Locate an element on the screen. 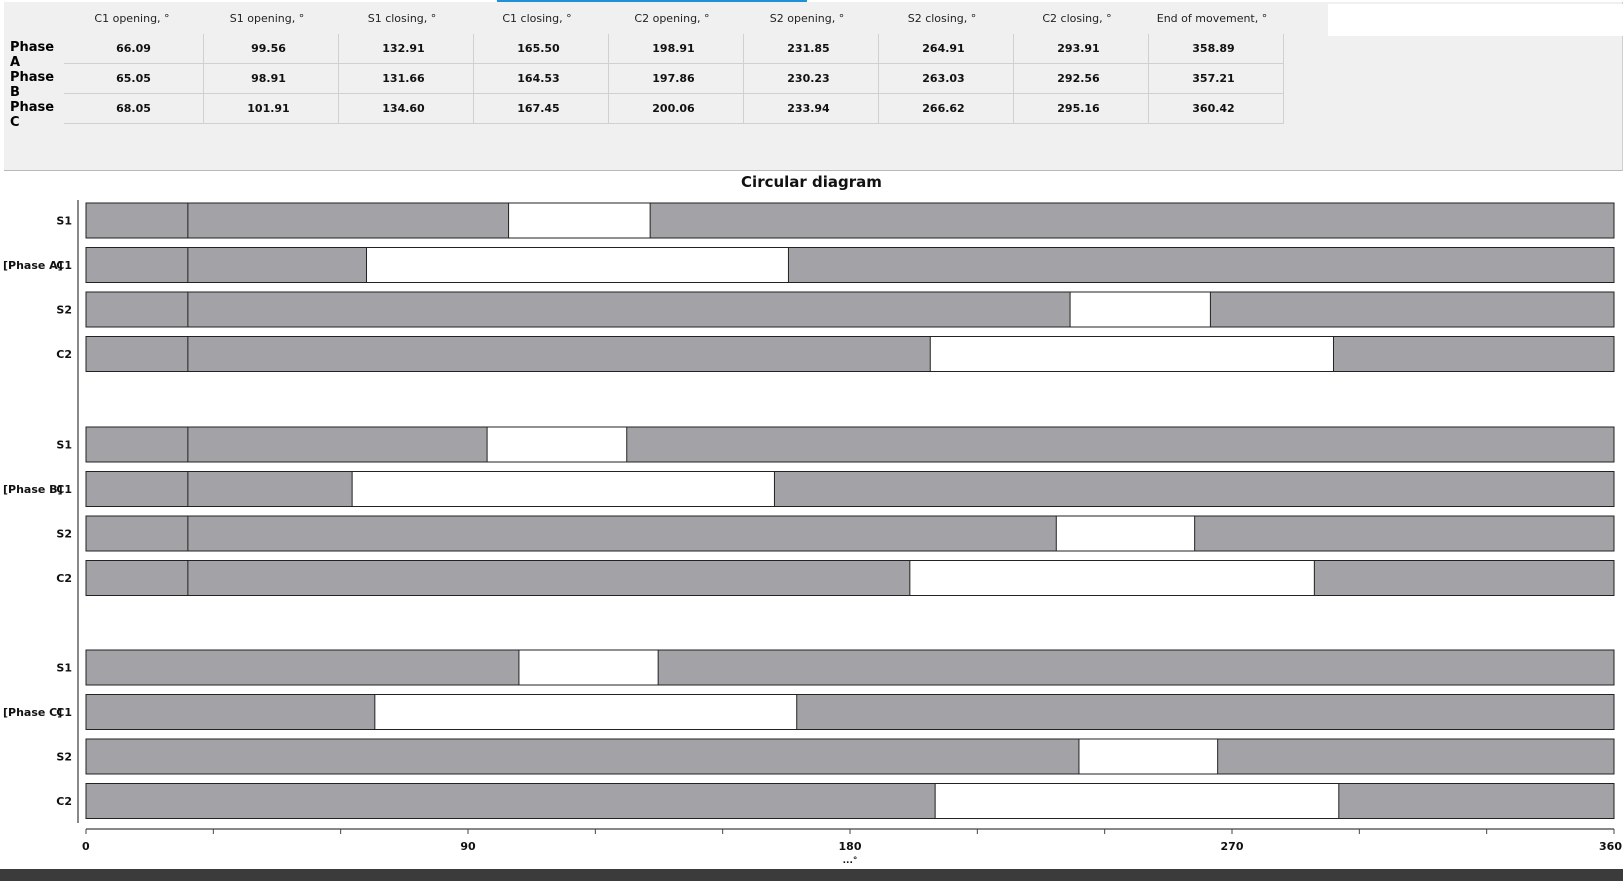 The height and width of the screenshot is (881, 1623). table-cell: 98.91 is located at coordinates (269, 79).